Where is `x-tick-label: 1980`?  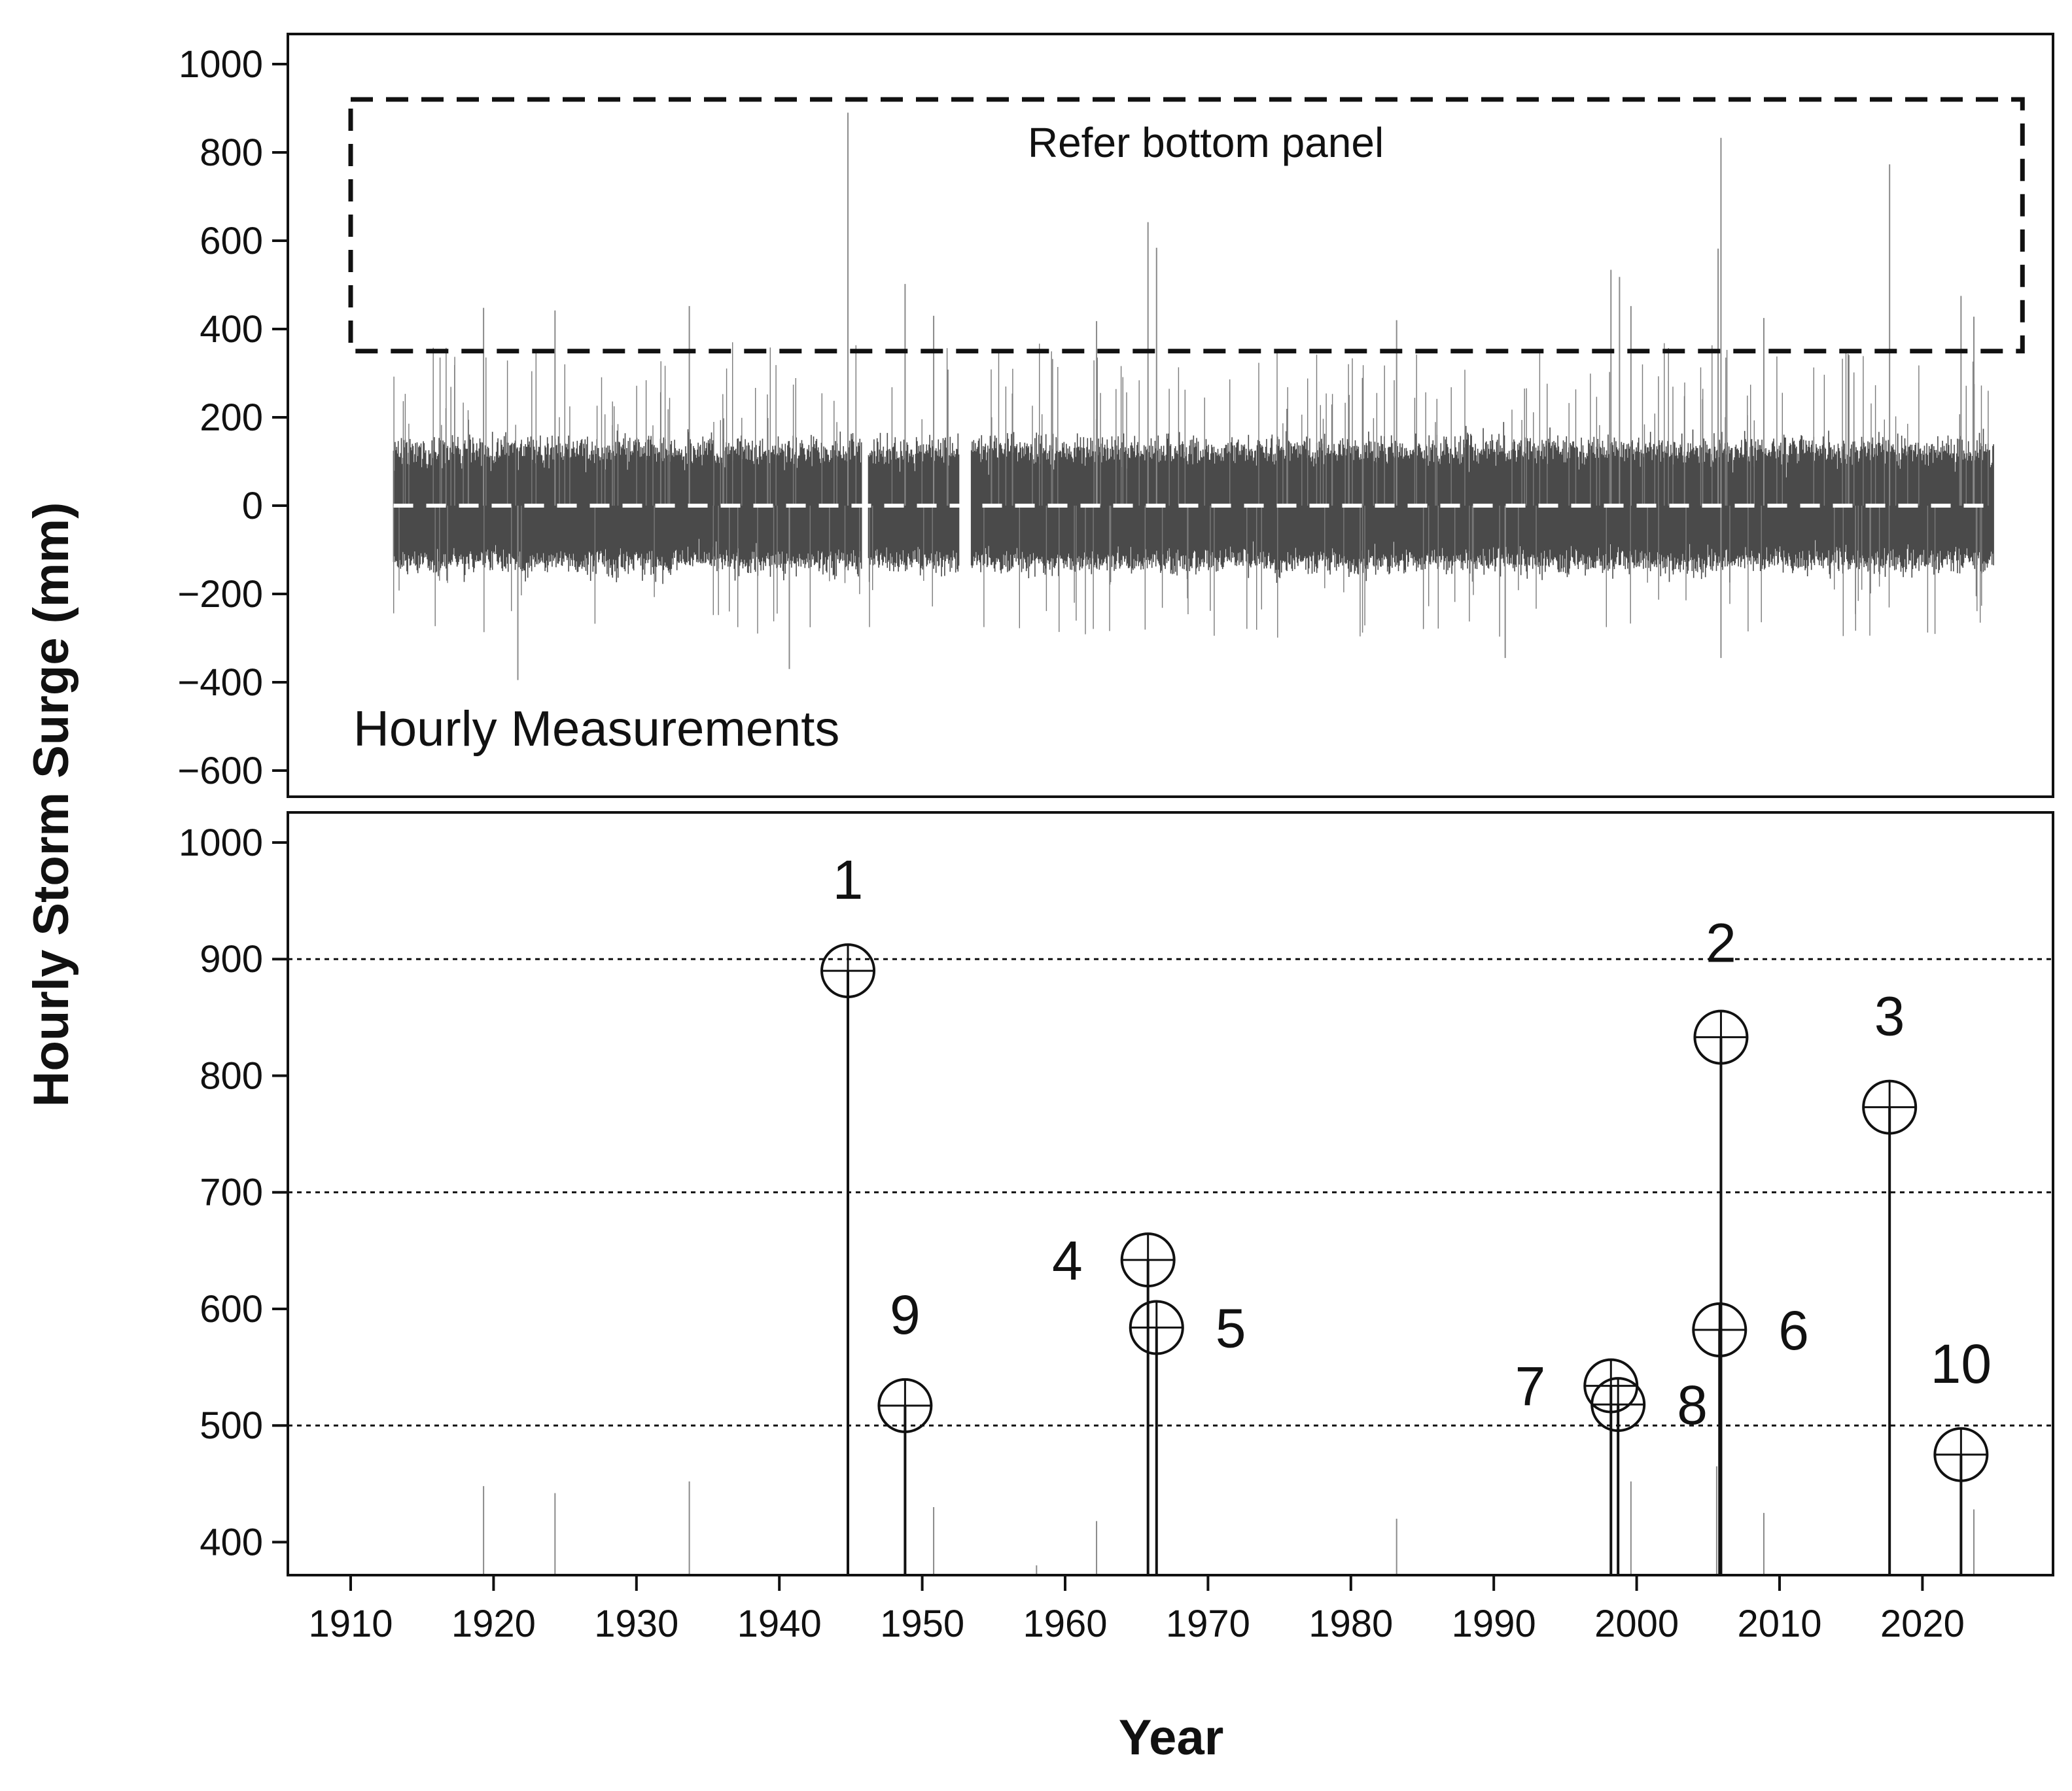
x-tick-label: 1980 is located at coordinates (1350, 1624).